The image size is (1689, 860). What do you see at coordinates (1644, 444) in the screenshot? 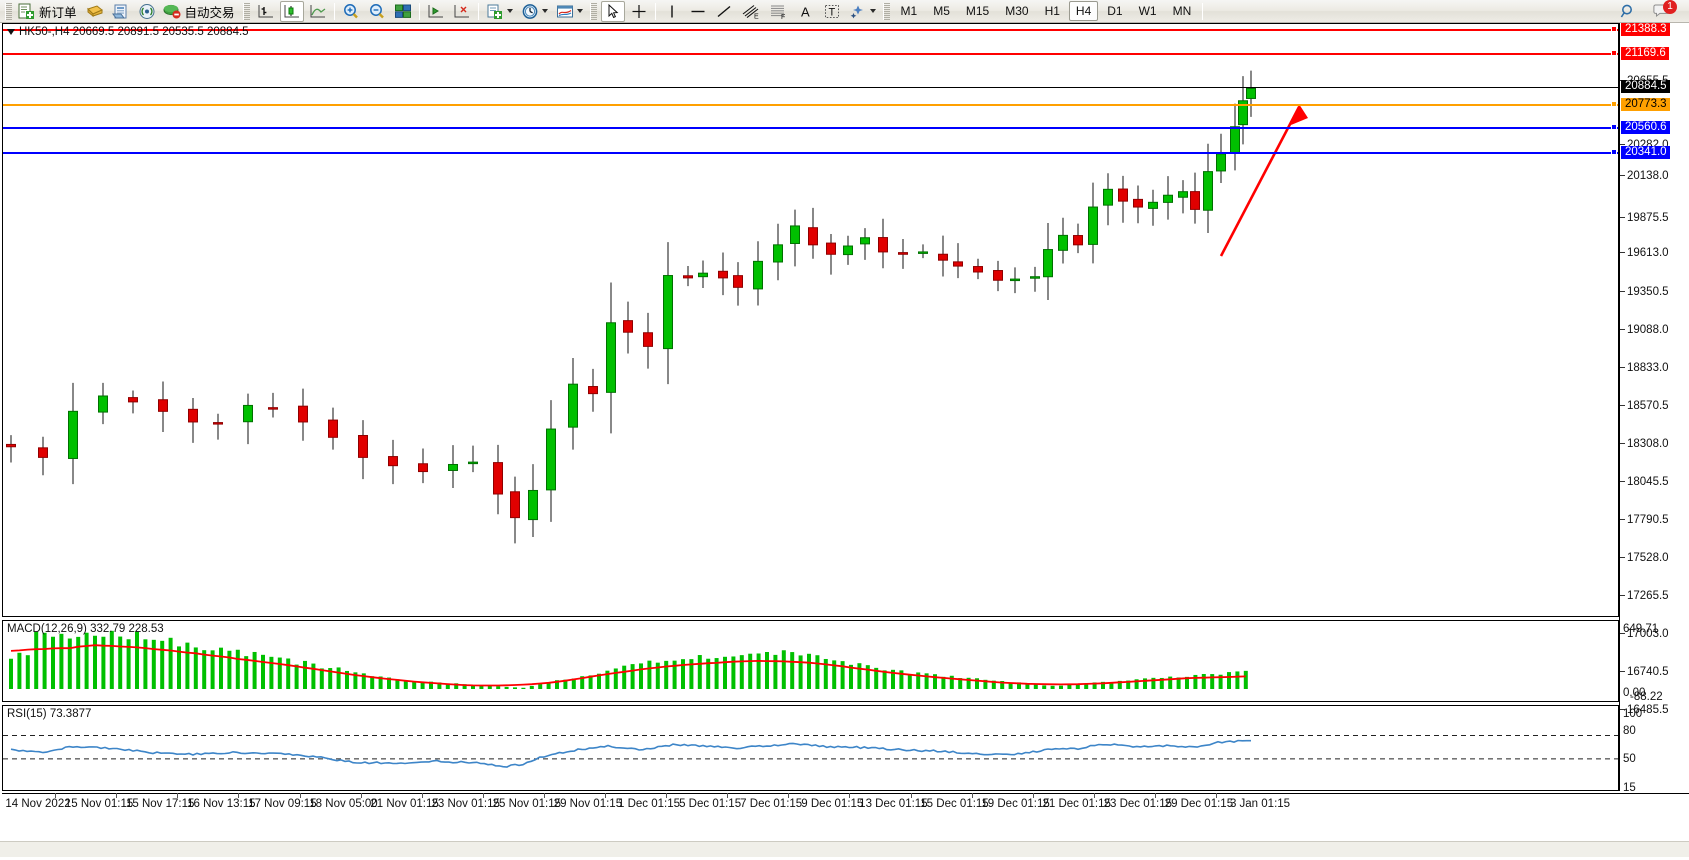
I see `price-tick-18308: 18308.0` at bounding box center [1644, 444].